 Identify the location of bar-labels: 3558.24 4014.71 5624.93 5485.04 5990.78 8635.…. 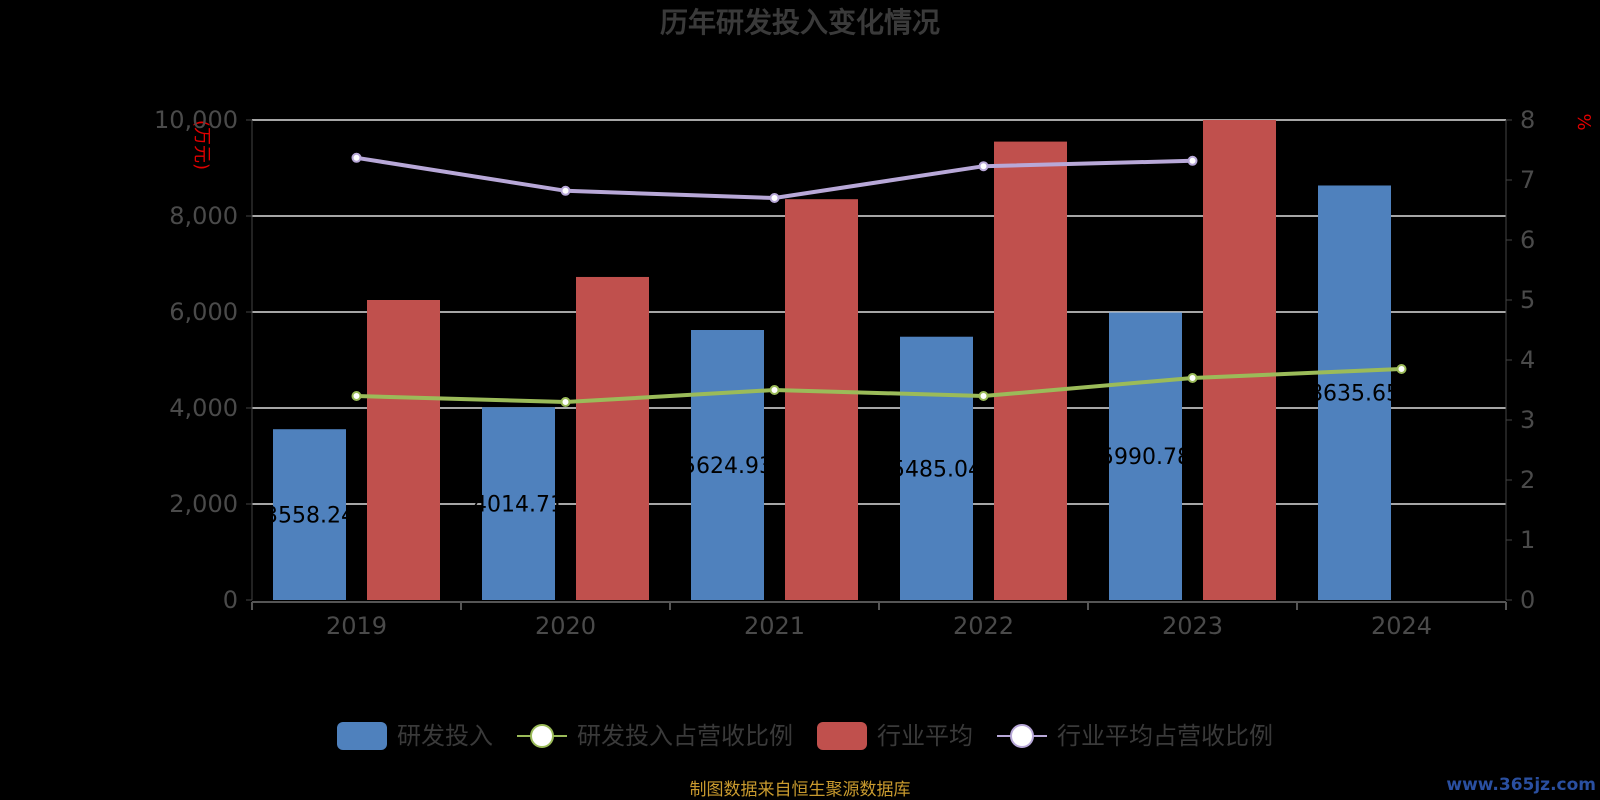
(832, 455).